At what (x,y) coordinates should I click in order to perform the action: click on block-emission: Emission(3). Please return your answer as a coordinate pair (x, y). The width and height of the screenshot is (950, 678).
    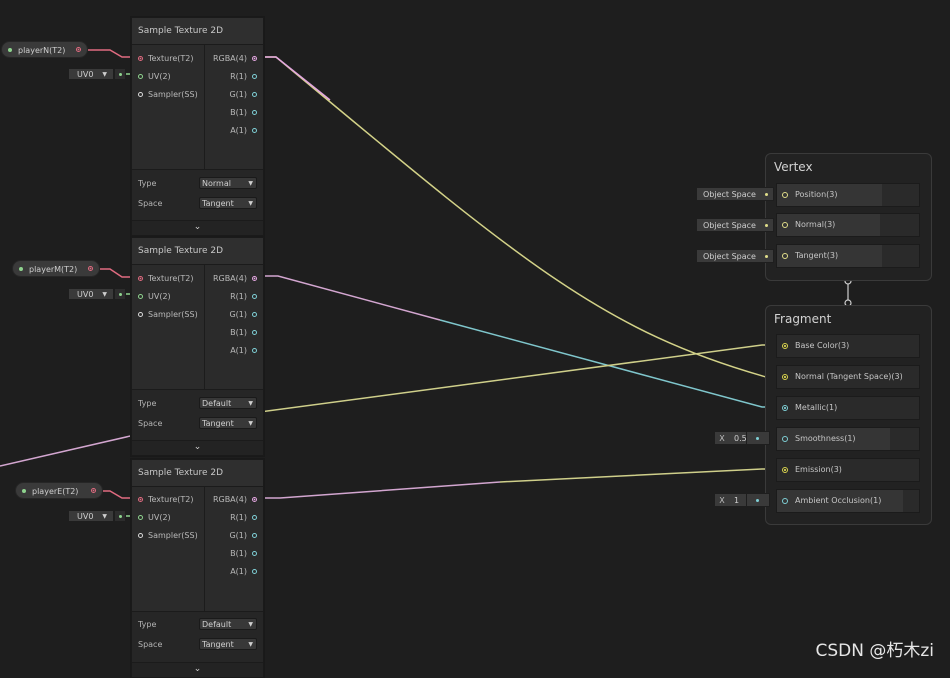
    Looking at the image, I should click on (848, 470).